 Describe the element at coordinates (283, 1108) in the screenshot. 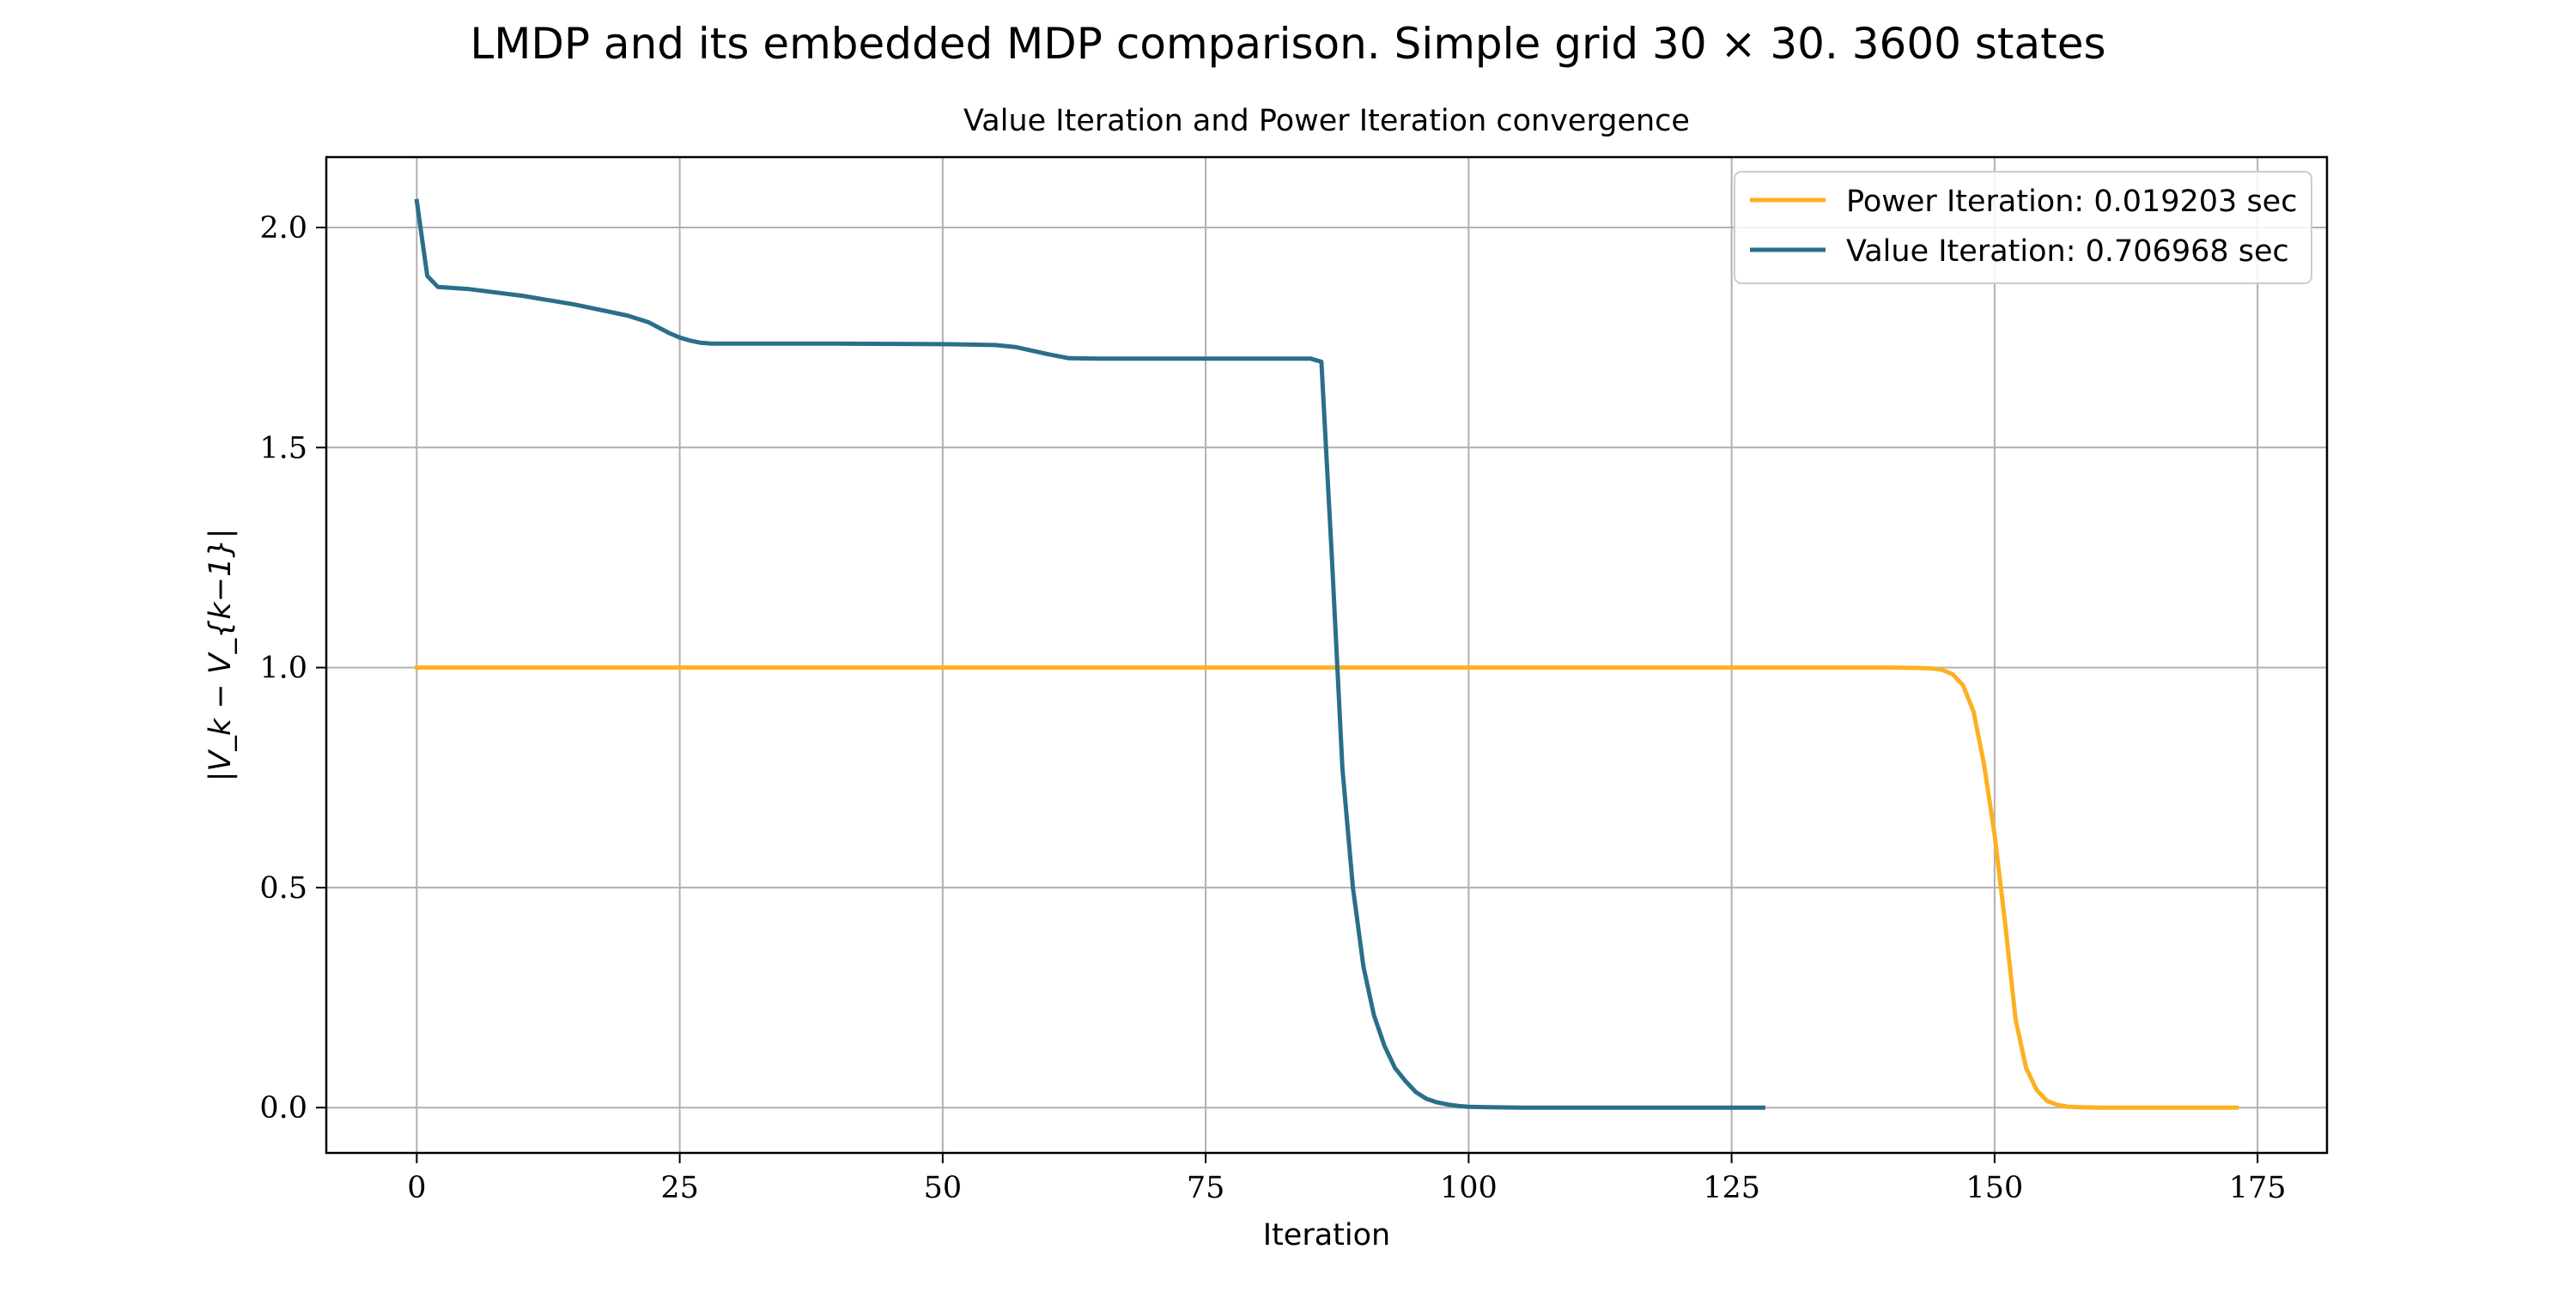

I see `y-tick-label: 0.0` at that location.